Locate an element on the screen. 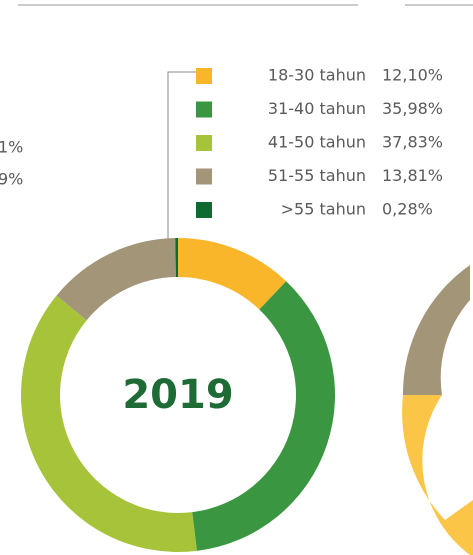 The image size is (473, 555). neighbor-donut is located at coordinates (437, 410).